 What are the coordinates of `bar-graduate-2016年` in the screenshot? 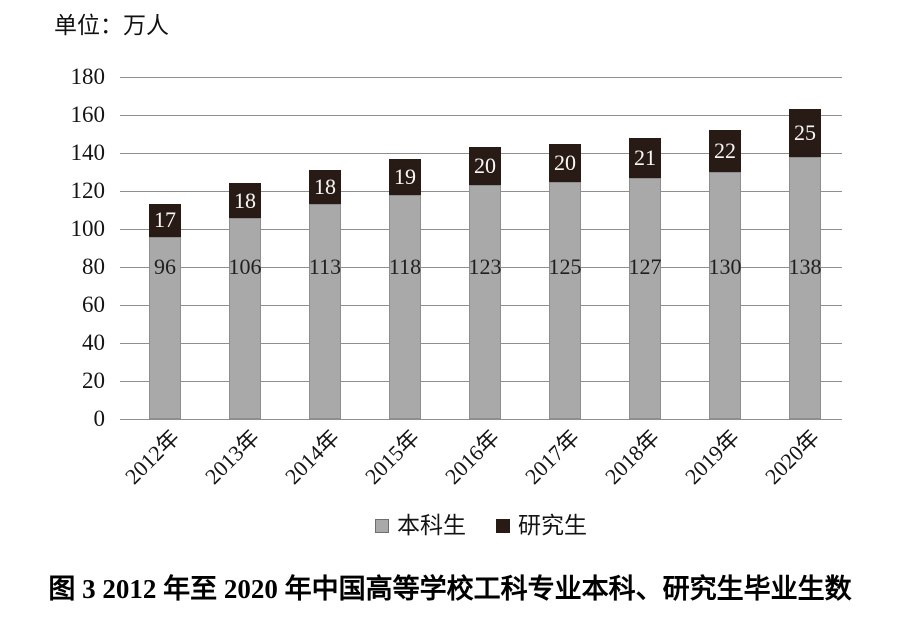 It's located at (485, 166).